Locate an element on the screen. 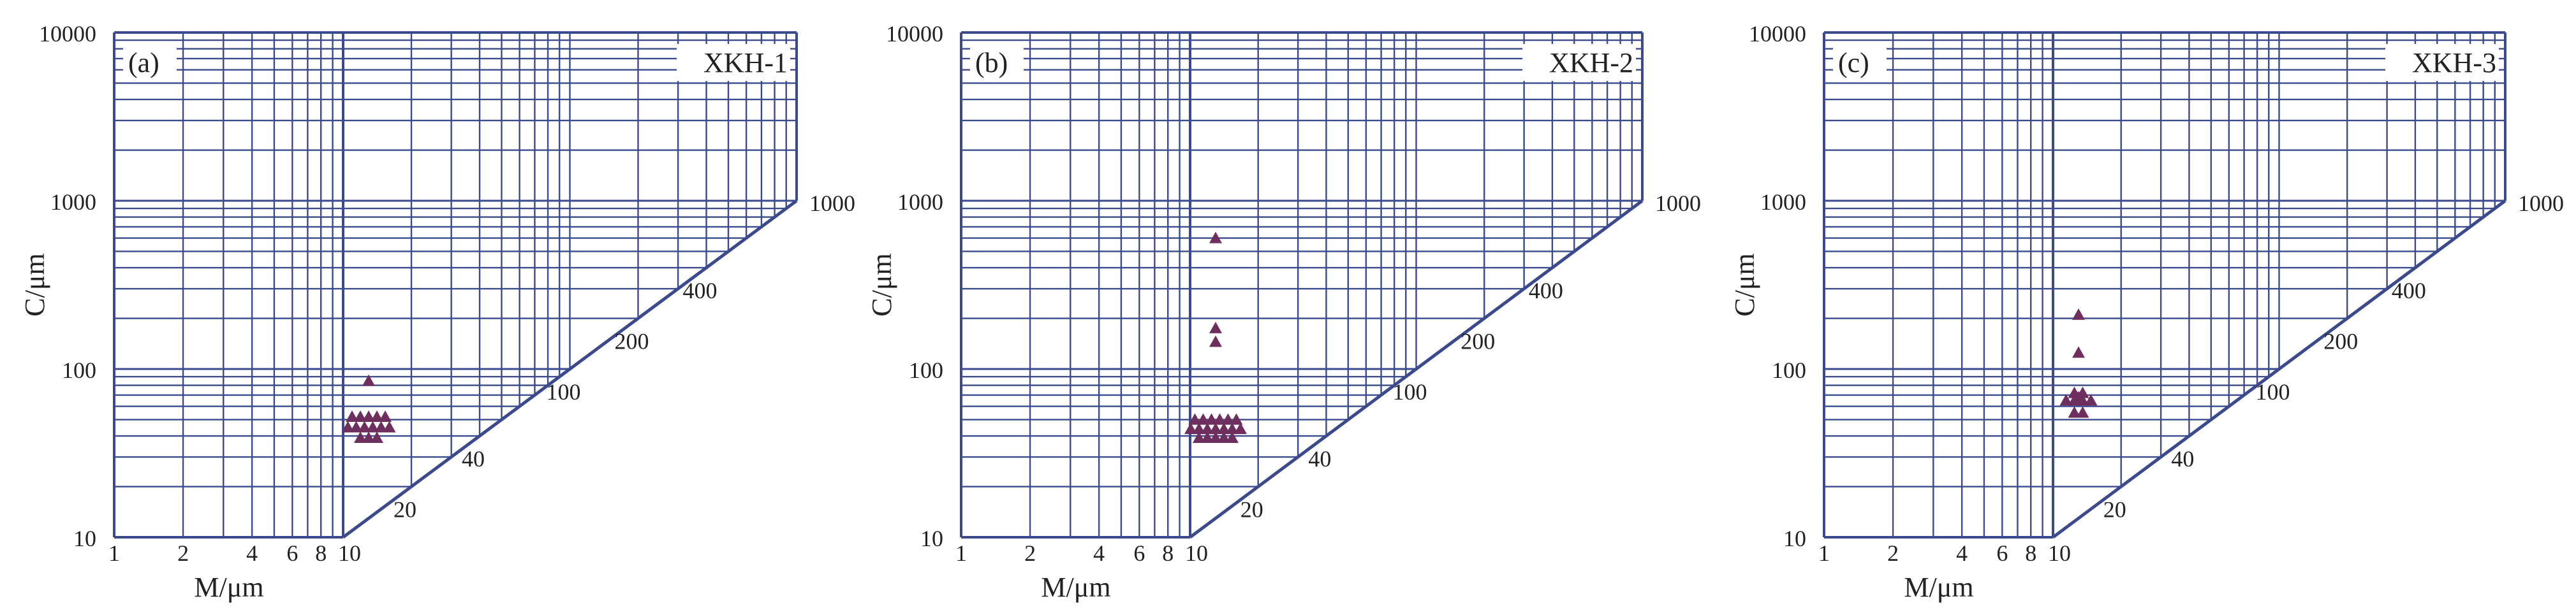  sample-label: XKH-1 is located at coordinates (745, 62).